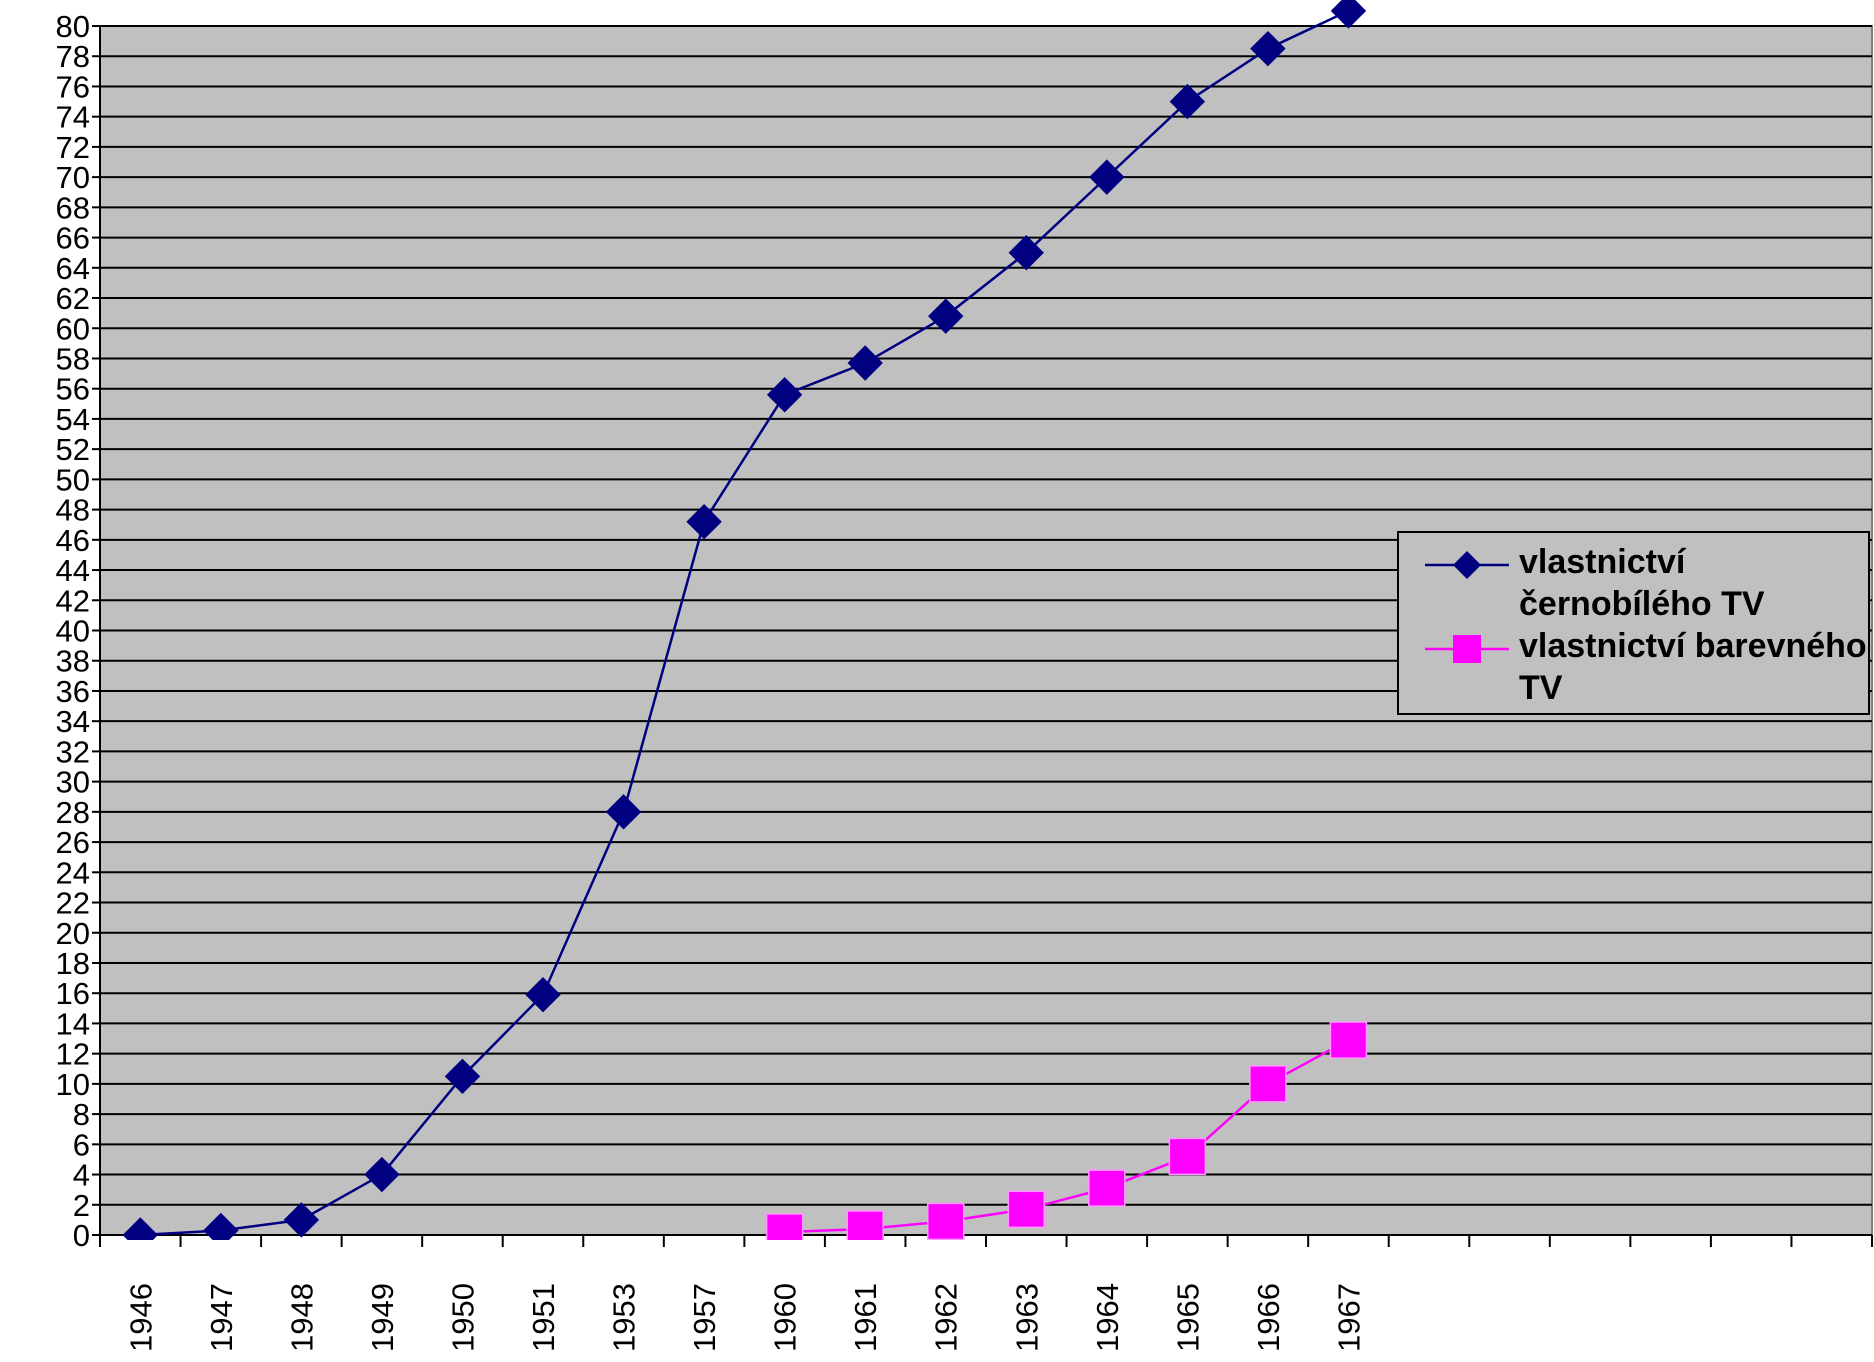  What do you see at coordinates (73, 1023) in the screenshot?
I see `y-tick-label: 14` at bounding box center [73, 1023].